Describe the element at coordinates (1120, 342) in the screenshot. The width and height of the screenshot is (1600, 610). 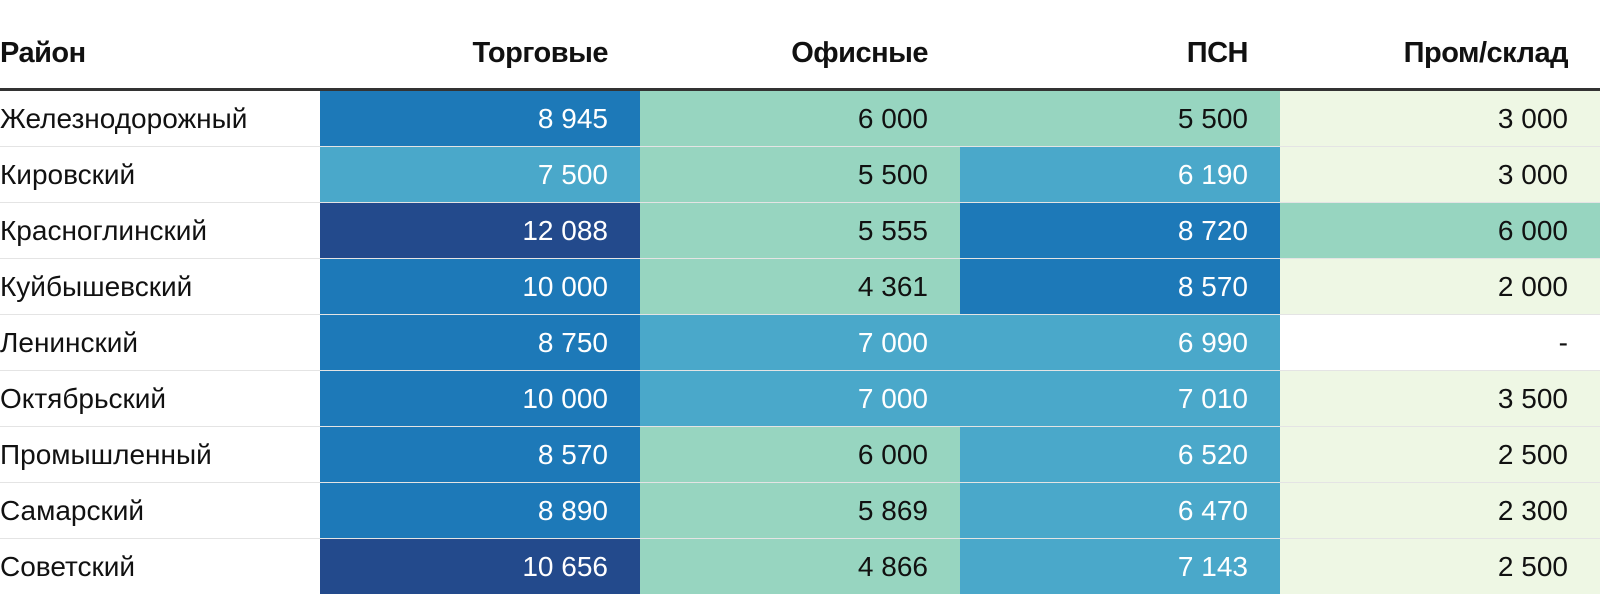
I see `heatmap-cell: 6 990` at that location.